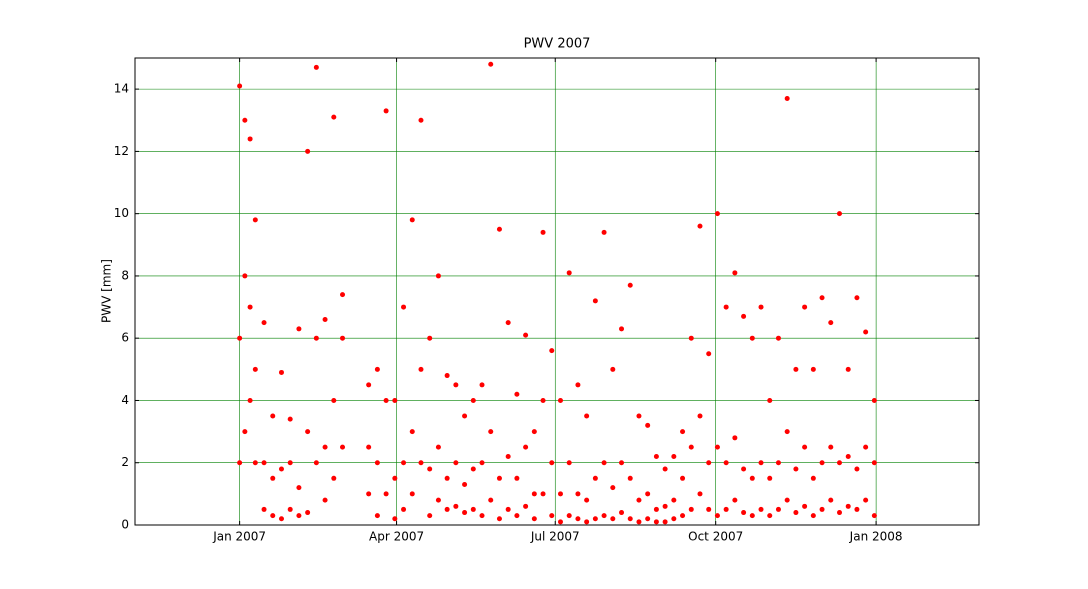 The image size is (1088, 589). Describe the element at coordinates (121, 151) in the screenshot. I see `y-tick-label: 12` at that location.